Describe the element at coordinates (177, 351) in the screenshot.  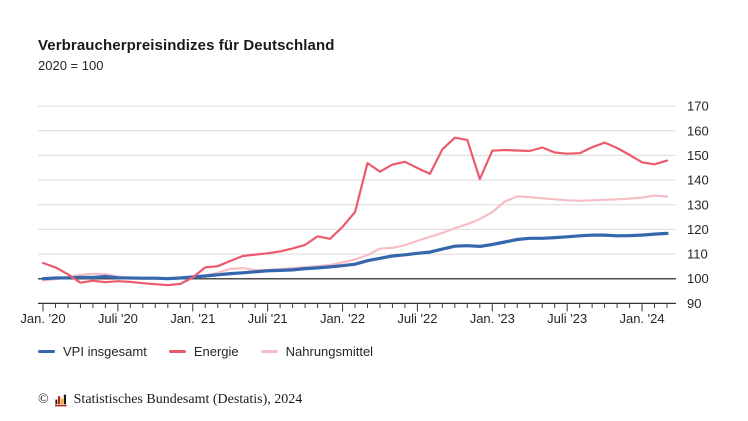
I see `legend-swatch-energie` at that location.